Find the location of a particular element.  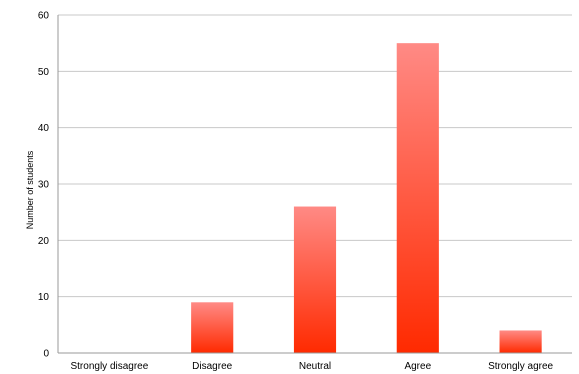

y-tick-label: 30 is located at coordinates (44, 185).